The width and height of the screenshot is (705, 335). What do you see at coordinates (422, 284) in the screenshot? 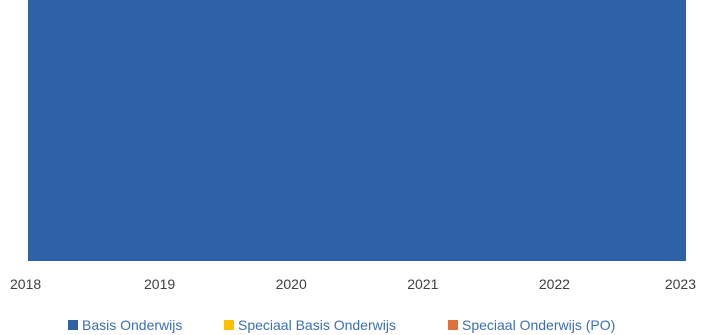
I see `x-tick-label-2021: 2021` at bounding box center [422, 284].